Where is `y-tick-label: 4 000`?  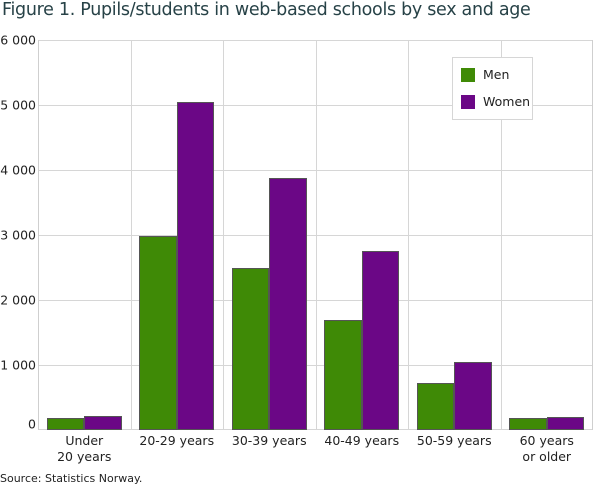
y-tick-label: 4 000 is located at coordinates (18, 170).